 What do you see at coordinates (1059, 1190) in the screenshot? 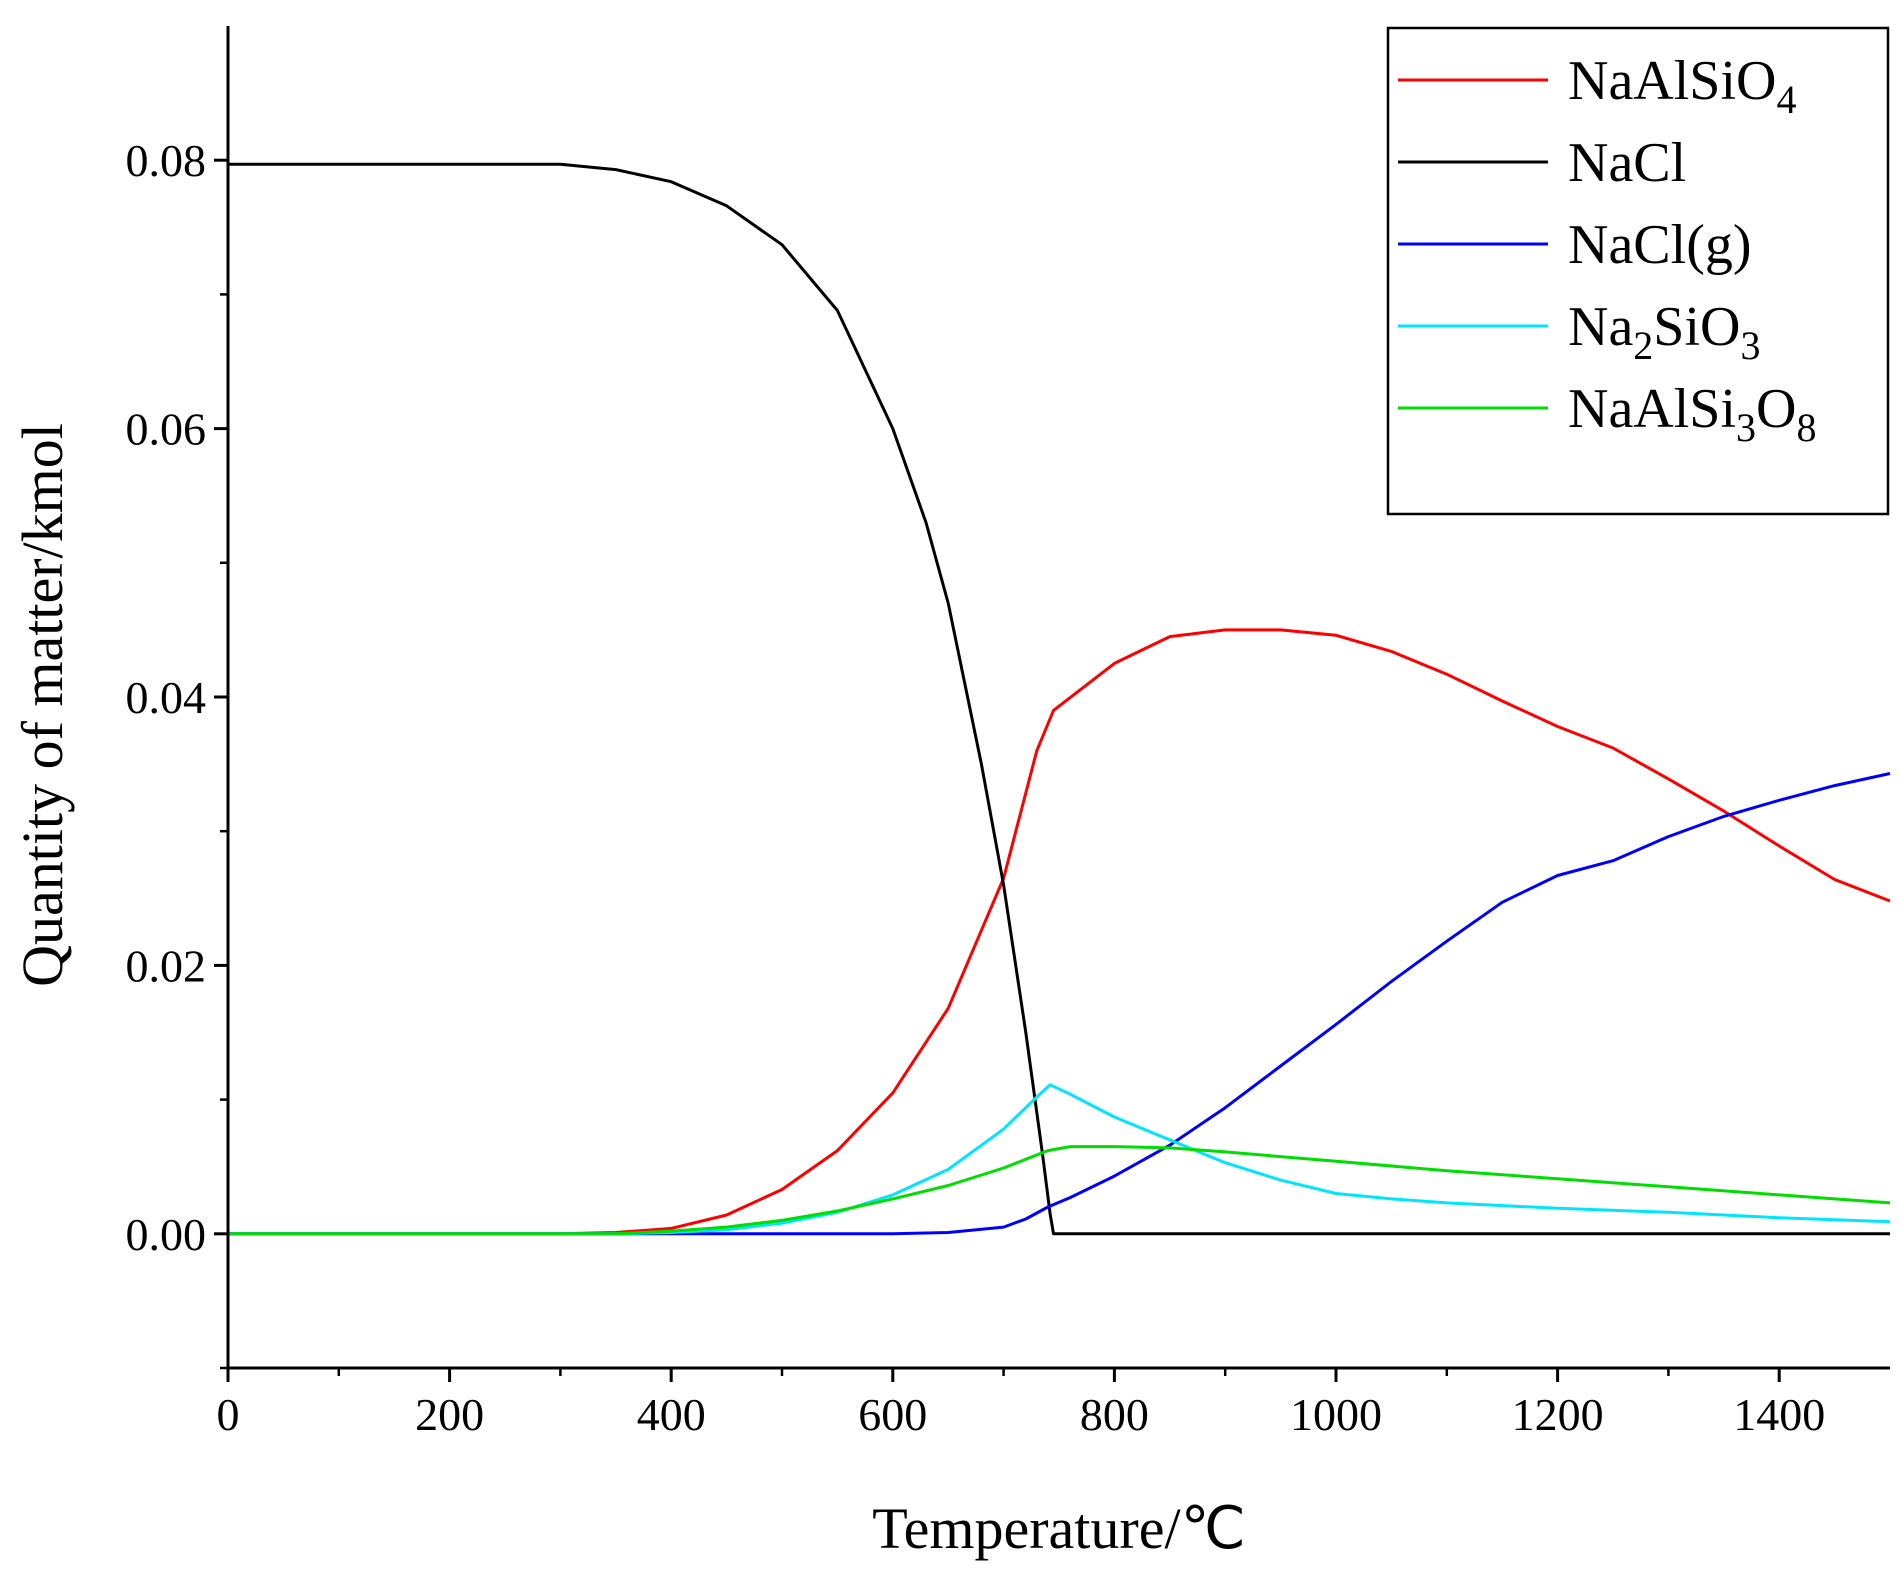
I see `series-line-naalsi3o8` at bounding box center [1059, 1190].